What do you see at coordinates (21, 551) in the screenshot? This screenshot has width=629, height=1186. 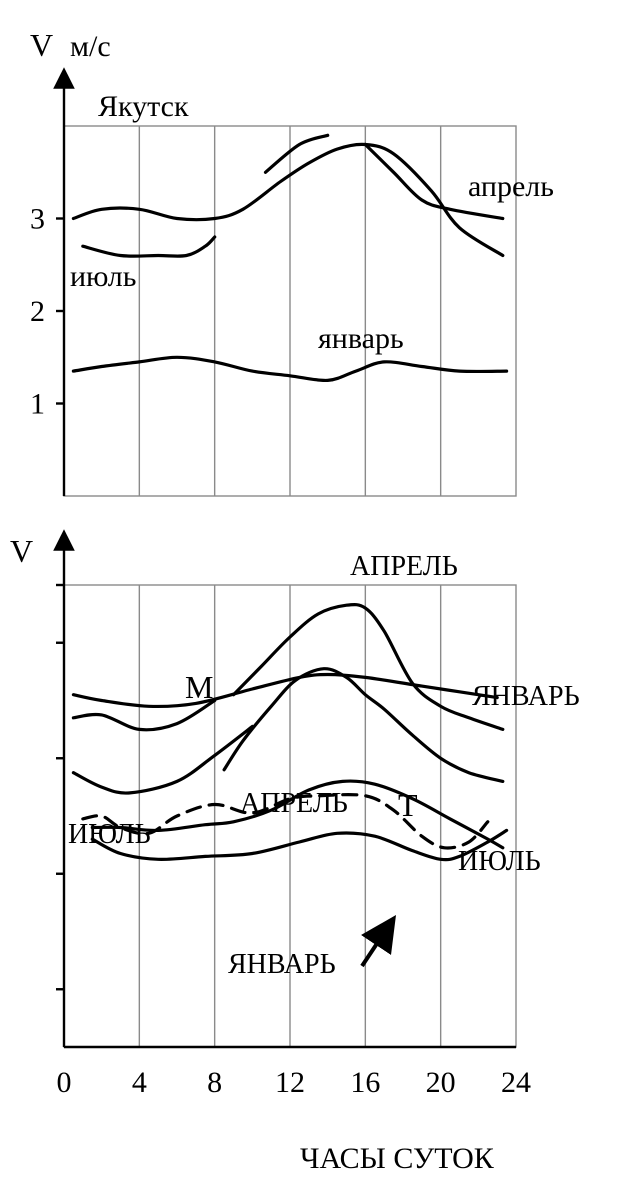 I see `bottom-y-axis-symbol: V` at bounding box center [21, 551].